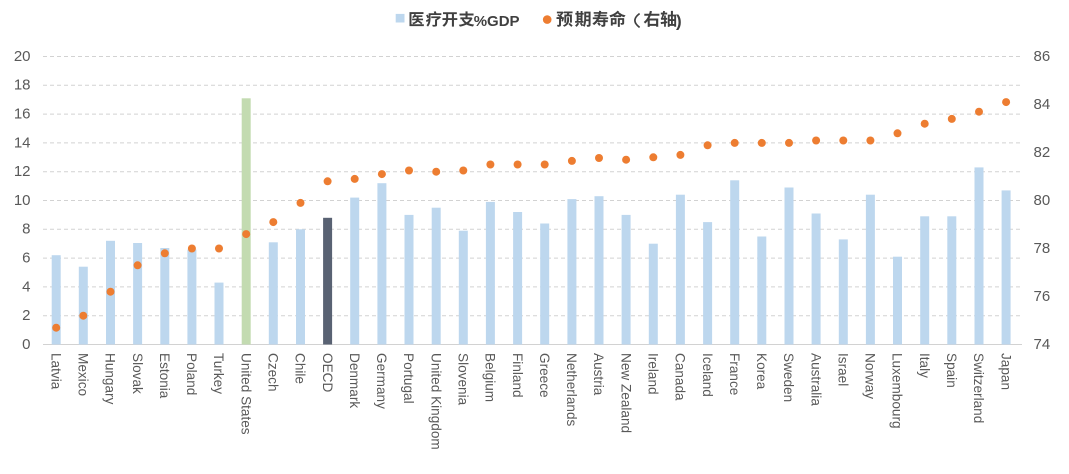 This screenshot has height=474, width=1069. What do you see at coordinates (815, 379) in the screenshot?
I see `svg-text: Australia` at bounding box center [815, 379].